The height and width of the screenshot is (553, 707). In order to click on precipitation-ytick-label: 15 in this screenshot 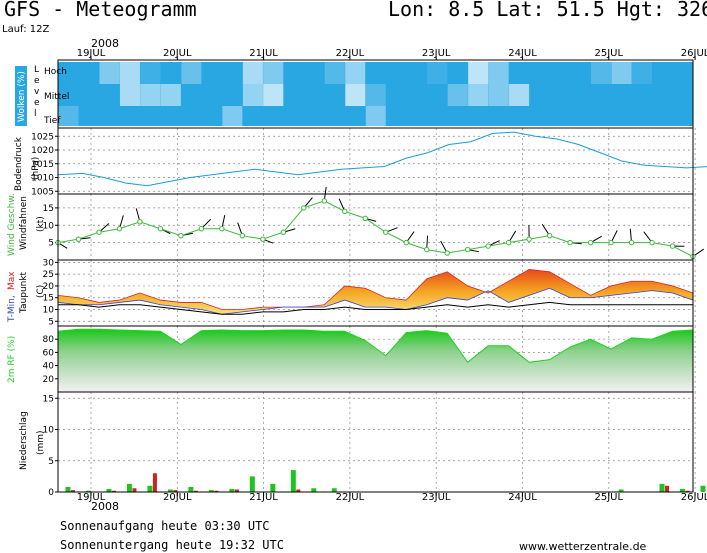, I will do `click(48, 399)`.